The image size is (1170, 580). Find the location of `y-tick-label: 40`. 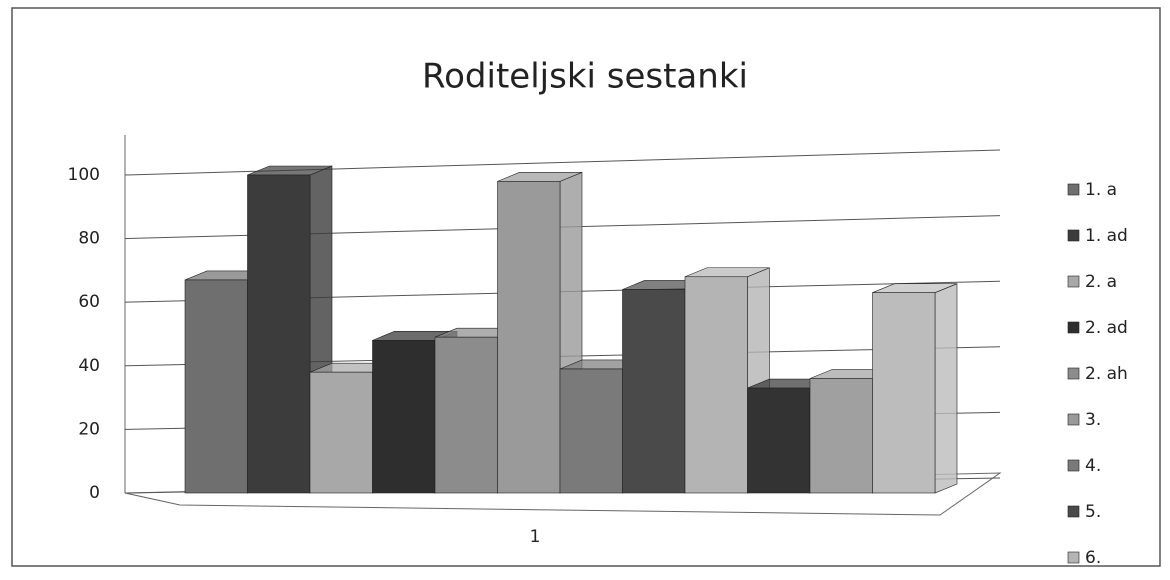

y-tick-label: 40 is located at coordinates (89, 366).